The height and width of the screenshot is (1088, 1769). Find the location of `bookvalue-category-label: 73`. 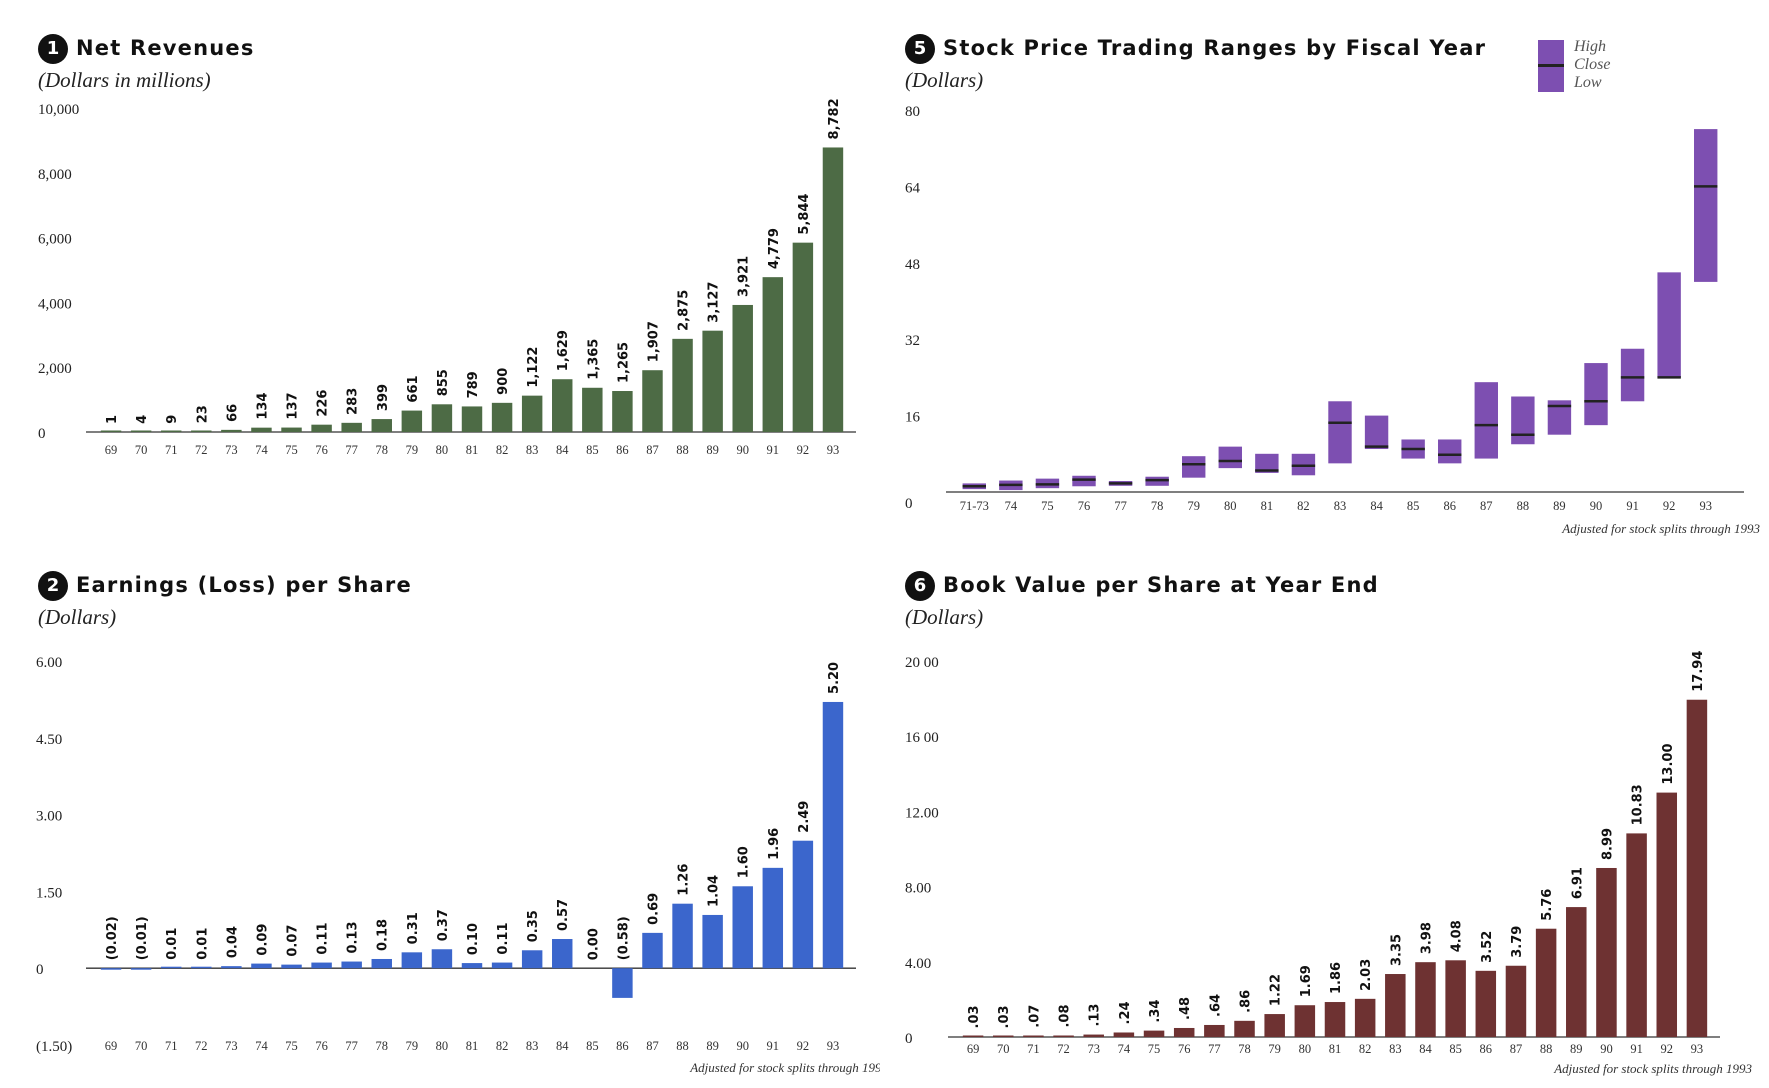

bookvalue-category-label: 73 is located at coordinates (1093, 1049).